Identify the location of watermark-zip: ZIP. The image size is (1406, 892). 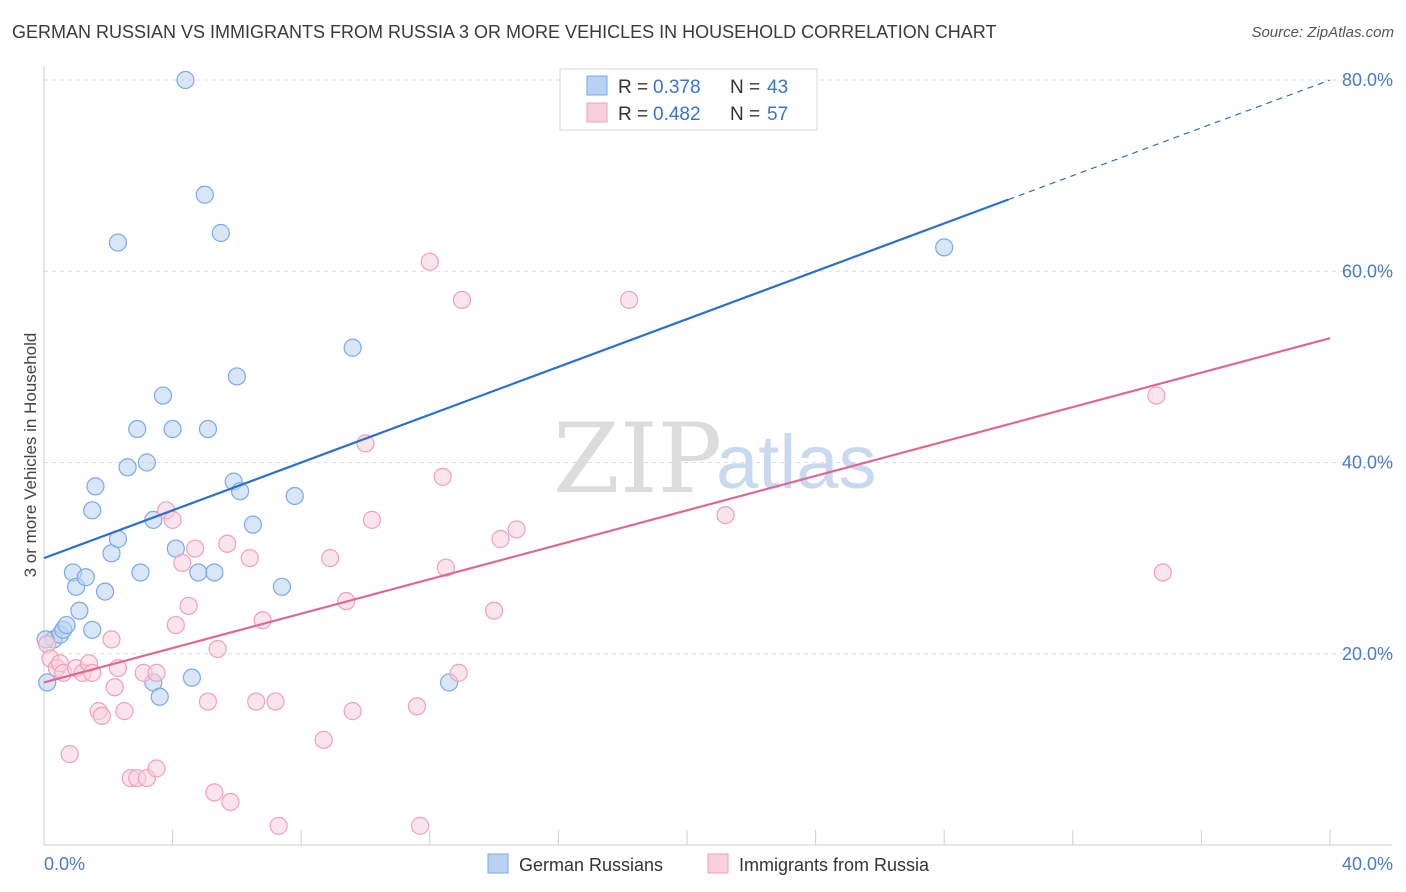
(637, 459).